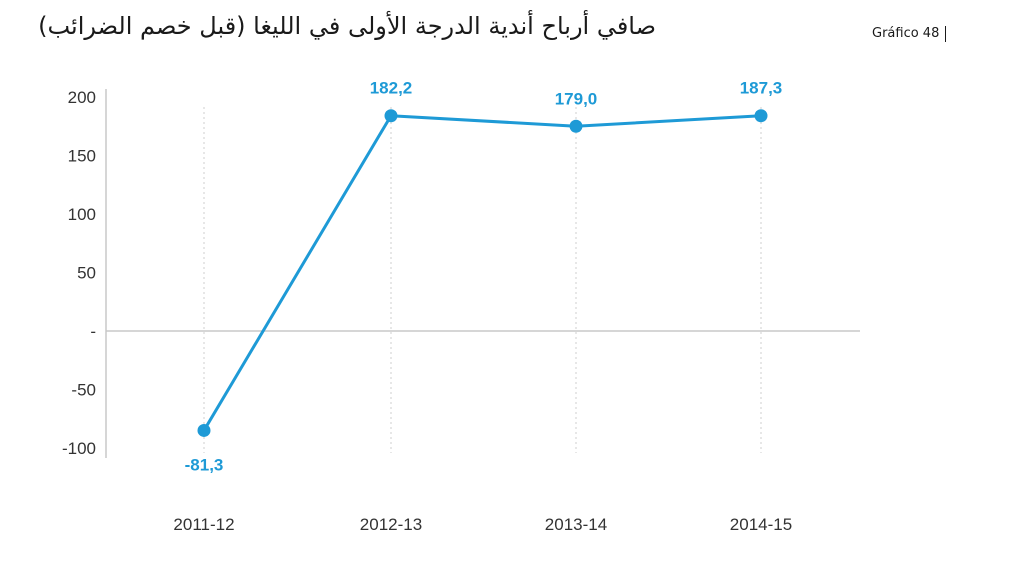  What do you see at coordinates (576, 524) in the screenshot?
I see `x-tick-label: 2013-14` at bounding box center [576, 524].